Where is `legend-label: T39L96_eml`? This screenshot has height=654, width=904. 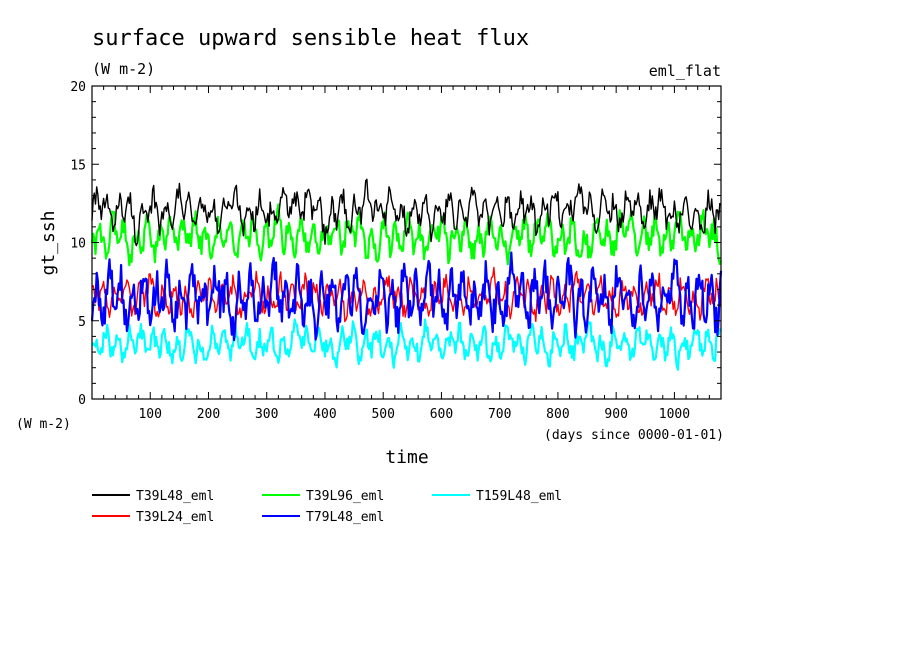 legend-label: T39L96_eml is located at coordinates (345, 496).